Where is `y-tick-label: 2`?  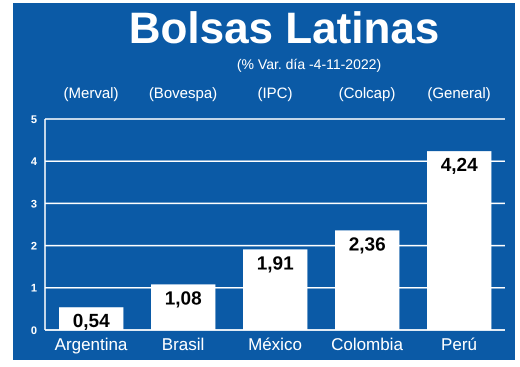
y-tick-label: 2 is located at coordinates (33, 246).